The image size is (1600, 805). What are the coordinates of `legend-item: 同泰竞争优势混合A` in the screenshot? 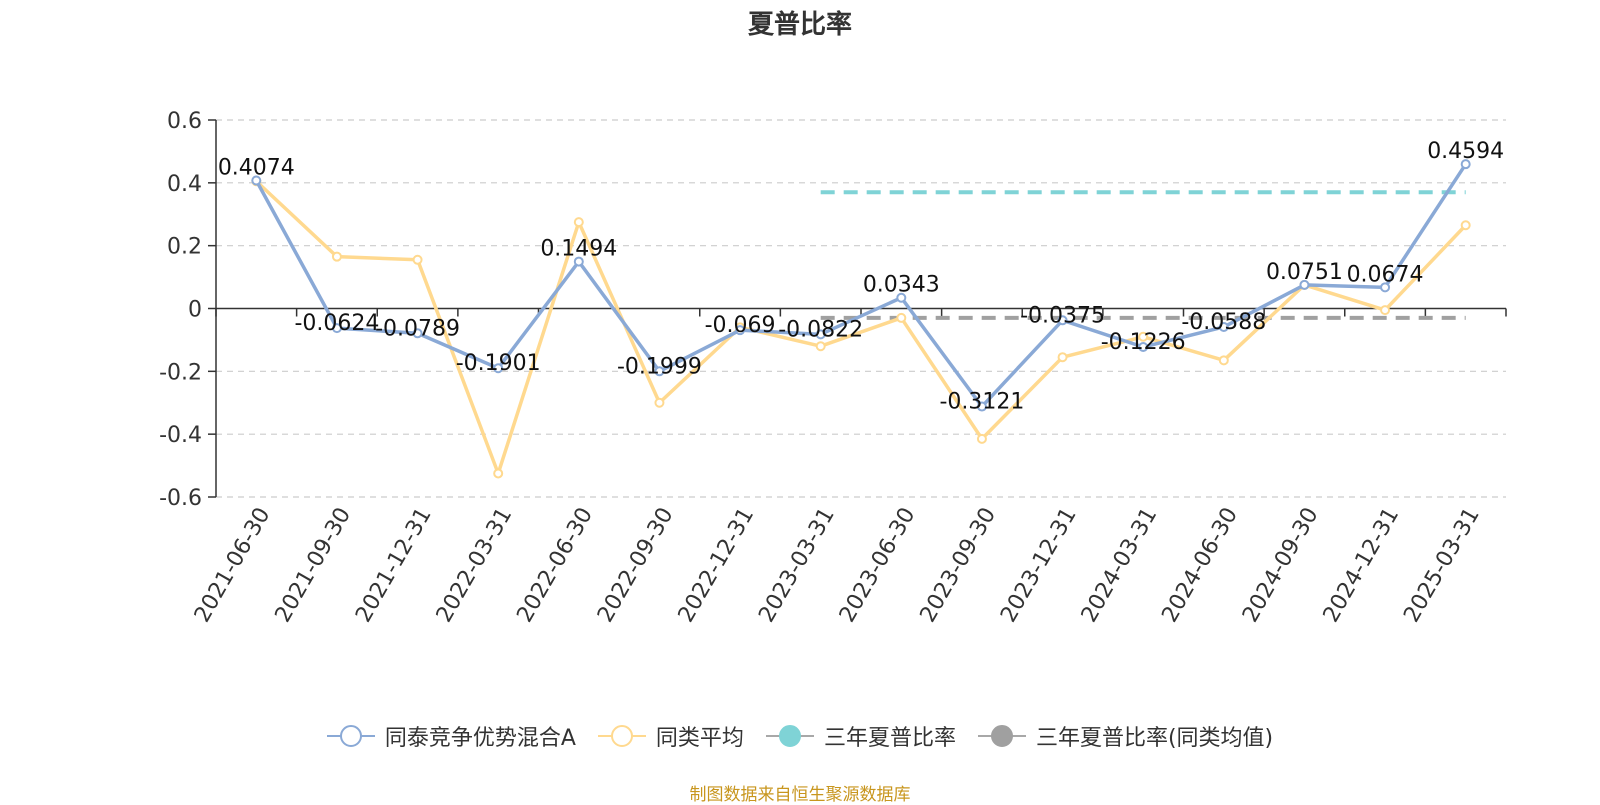 It's located at (451, 736).